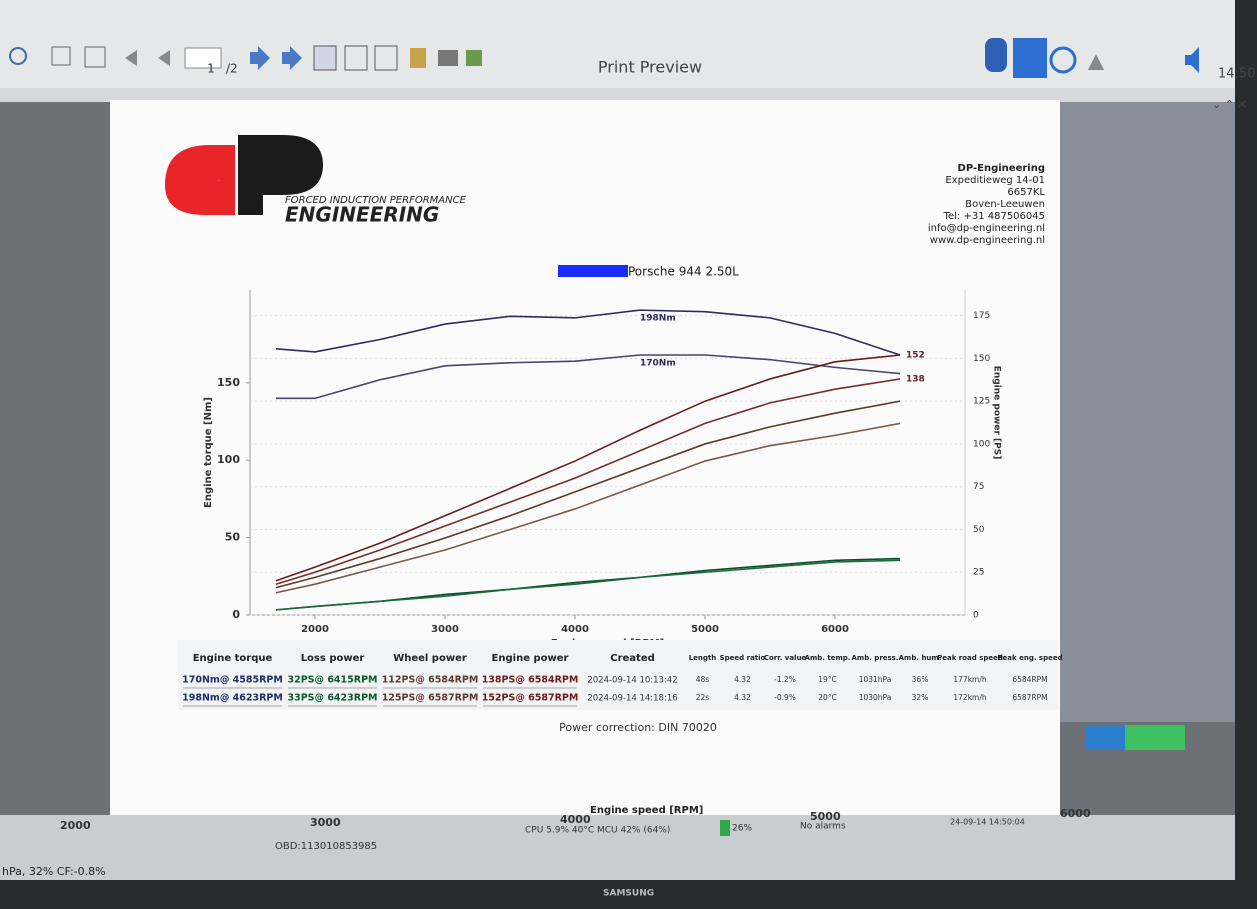 Image resolution: width=1257 pixels, height=909 pixels. What do you see at coordinates (785, 658) in the screenshot?
I see `table-header: Corr. value` at bounding box center [785, 658].